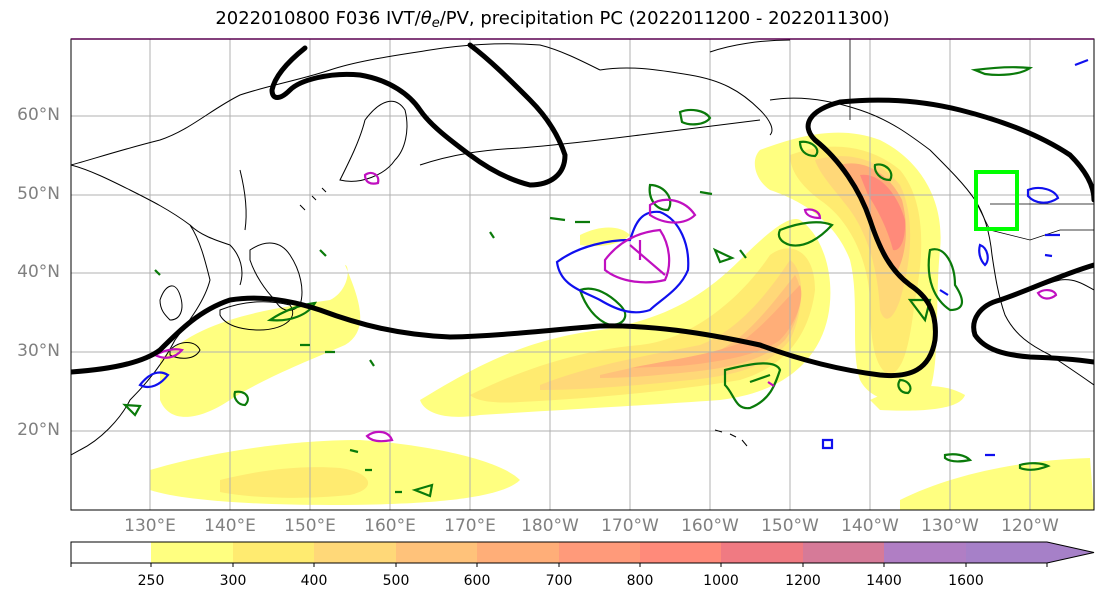 The height and width of the screenshot is (603, 1105). Describe the element at coordinates (435, 23) in the screenshot. I see `title-theta-subscript: e` at that location.